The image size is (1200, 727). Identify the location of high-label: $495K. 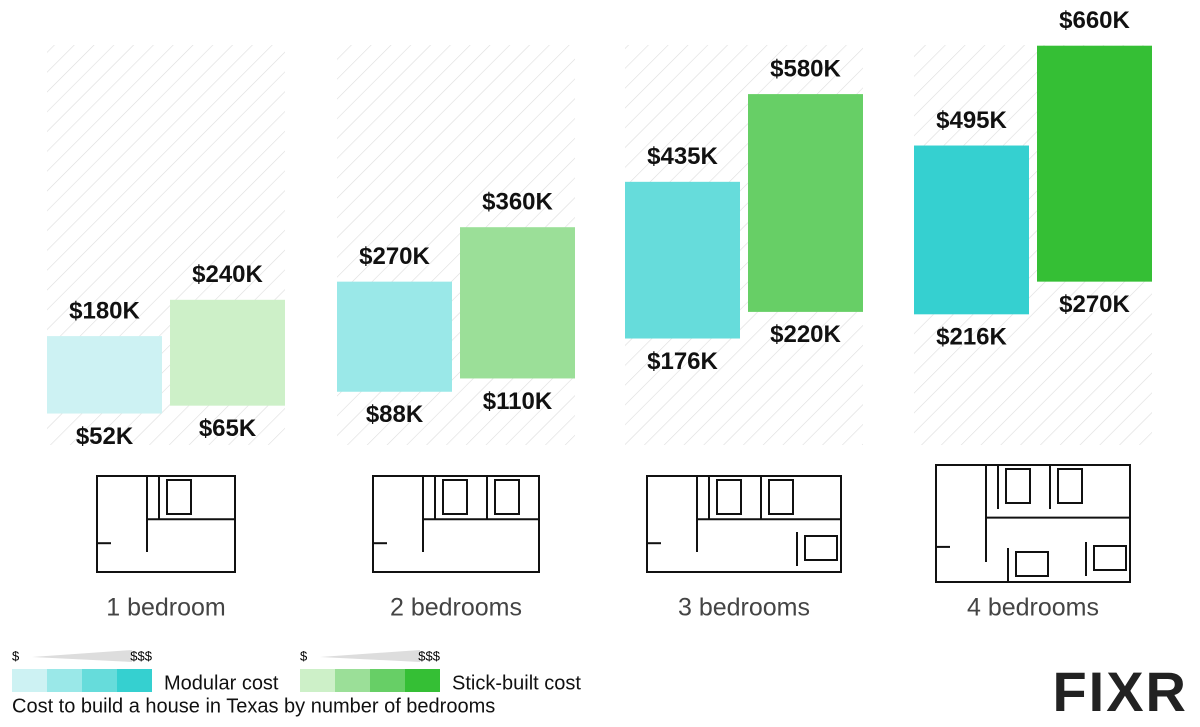
(971, 120).